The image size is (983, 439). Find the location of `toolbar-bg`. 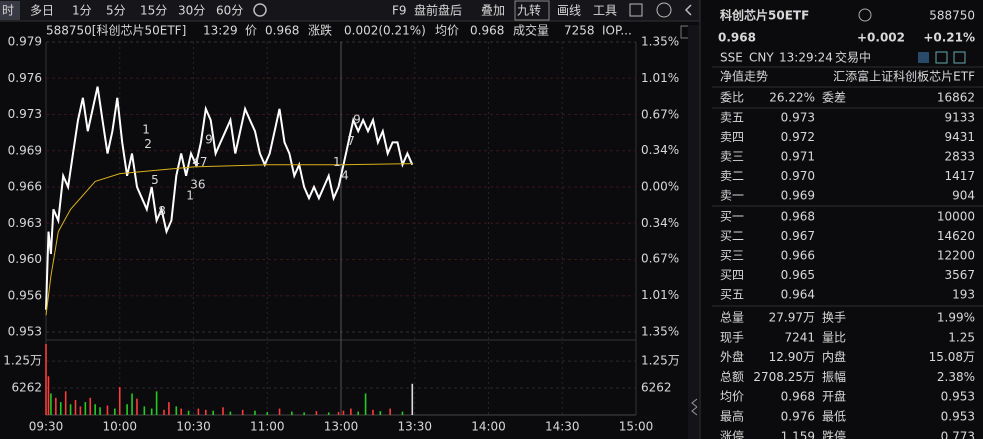

toolbar-bg is located at coordinates (350, 10).